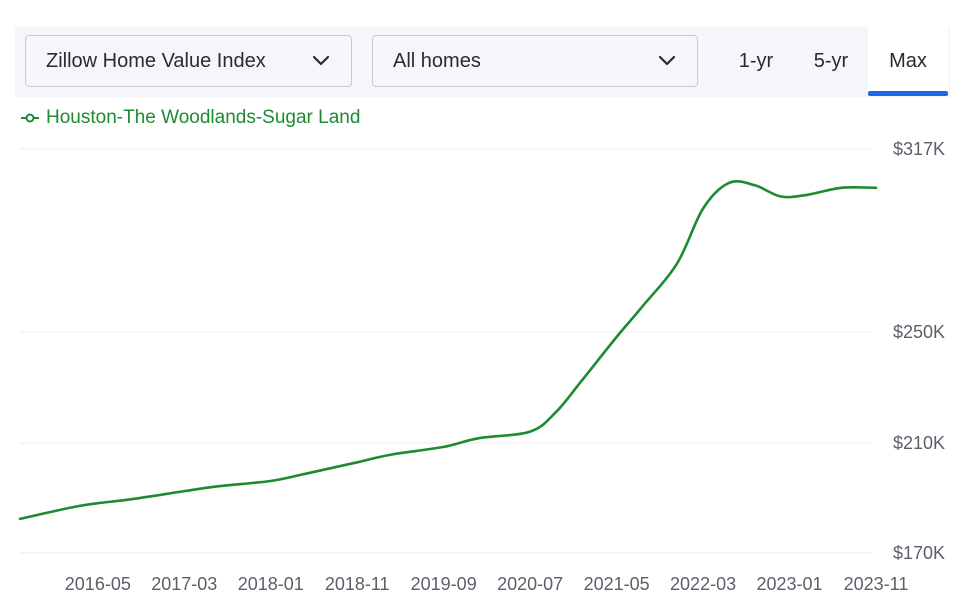 Image resolution: width=979 pixels, height=607 pixels. Describe the element at coordinates (30, 118) in the screenshot. I see `legend-line-marker-icon` at that location.